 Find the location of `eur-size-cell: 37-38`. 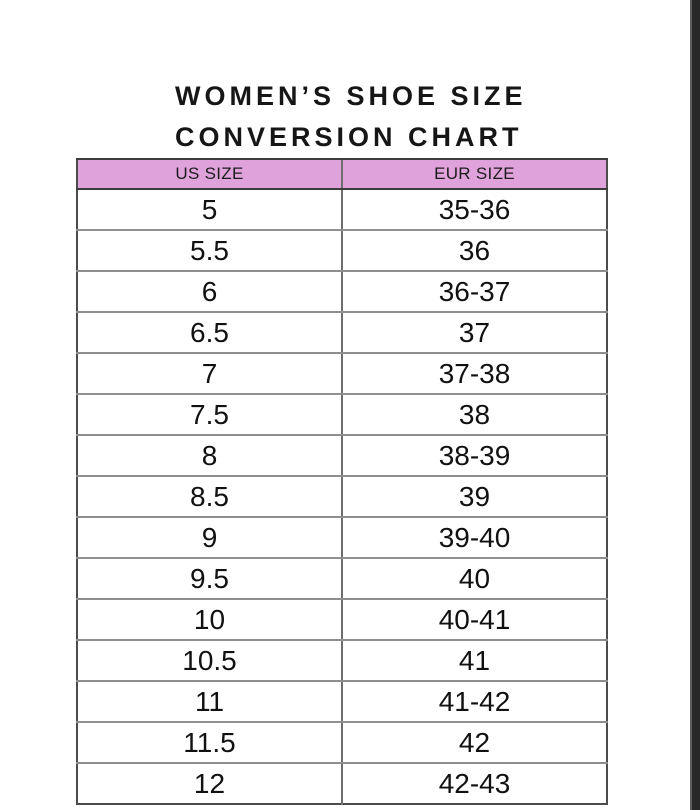

eur-size-cell: 37-38 is located at coordinates (474, 374).